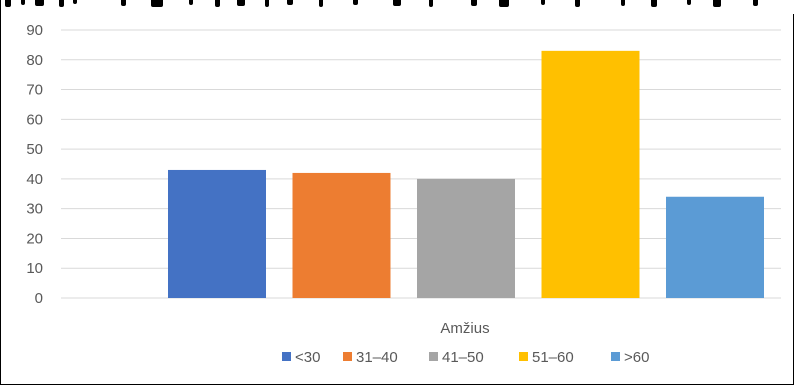 This screenshot has height=385, width=794. I want to click on y-tick-label: 60, so click(34, 119).